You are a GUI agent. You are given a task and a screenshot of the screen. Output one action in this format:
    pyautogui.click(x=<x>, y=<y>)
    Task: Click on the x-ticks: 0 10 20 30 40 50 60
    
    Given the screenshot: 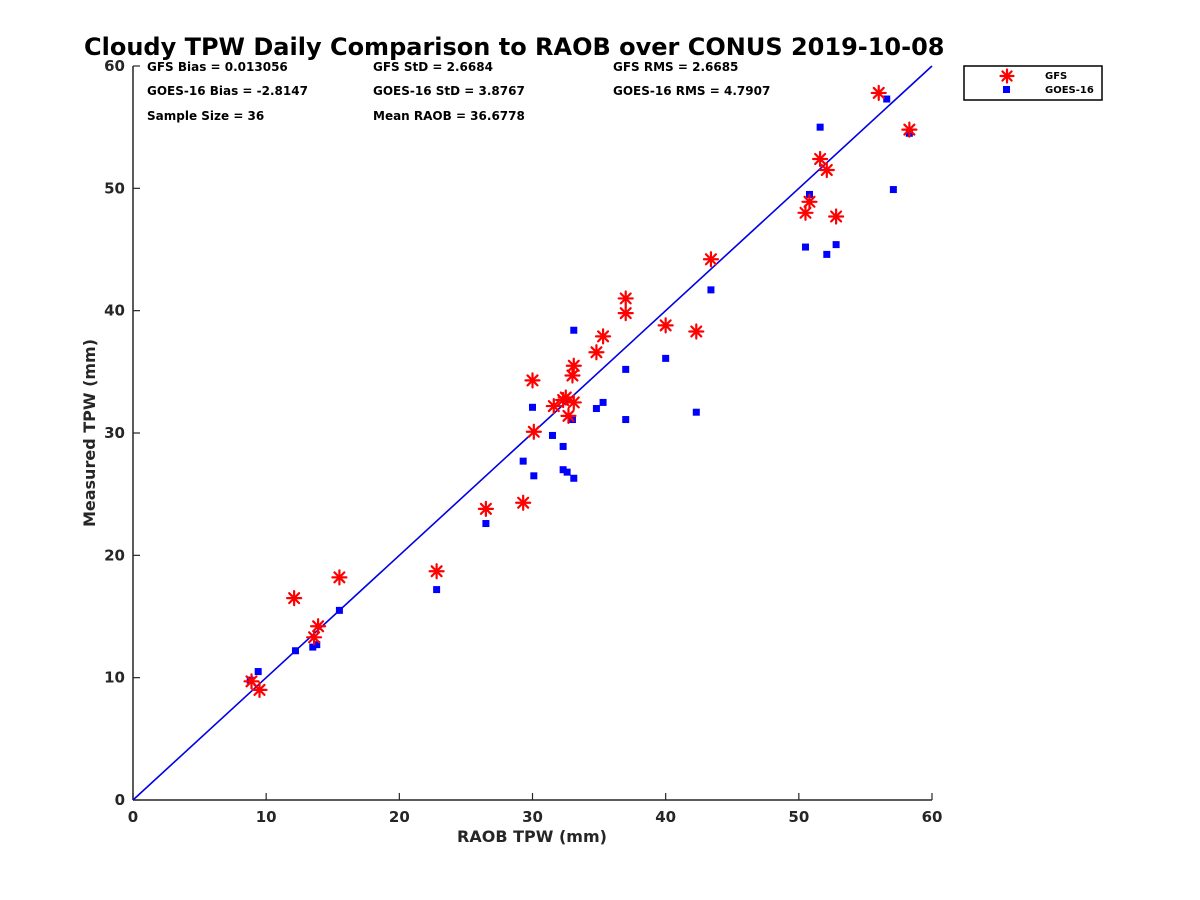 What is the action you would take?
    pyautogui.click(x=535, y=809)
    